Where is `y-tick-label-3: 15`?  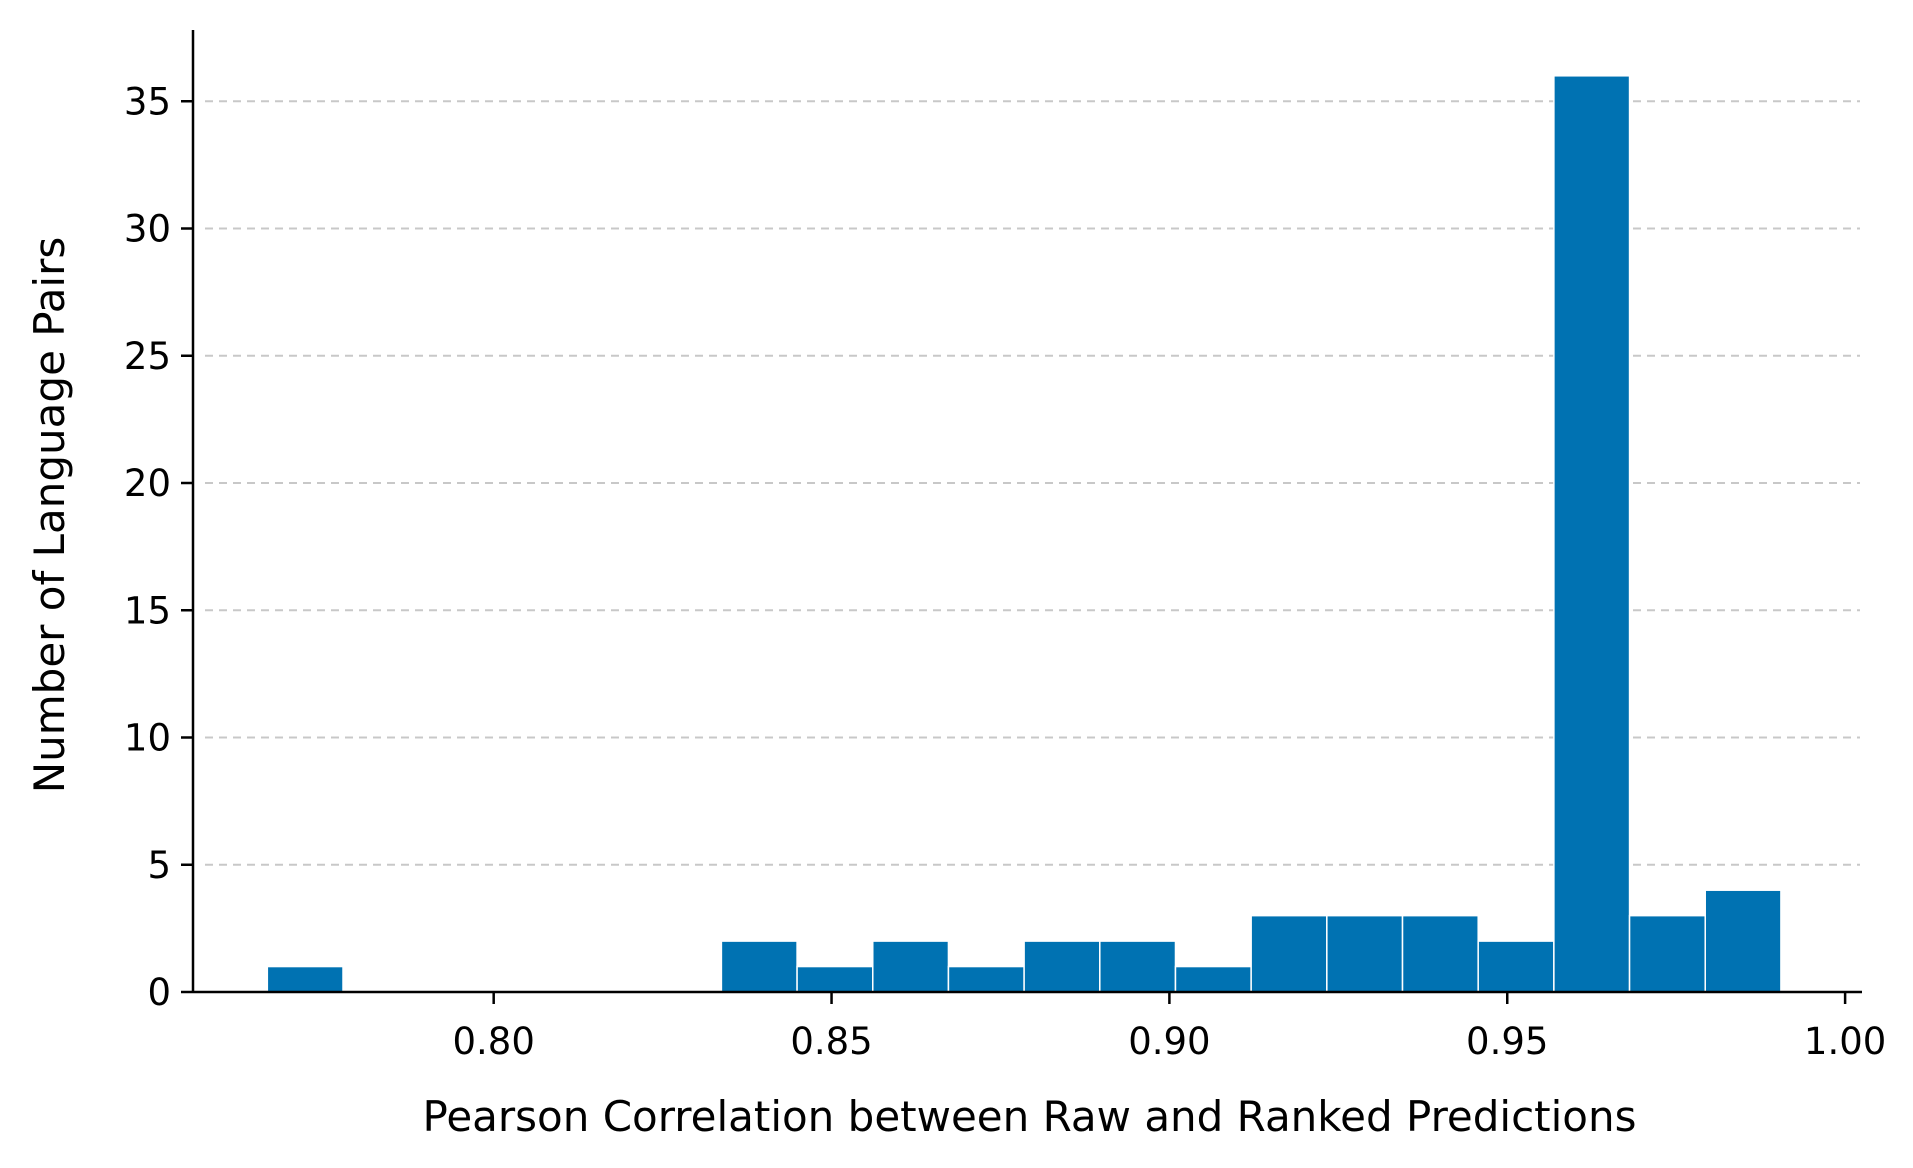
y-tick-label-3: 15 is located at coordinates (147, 610).